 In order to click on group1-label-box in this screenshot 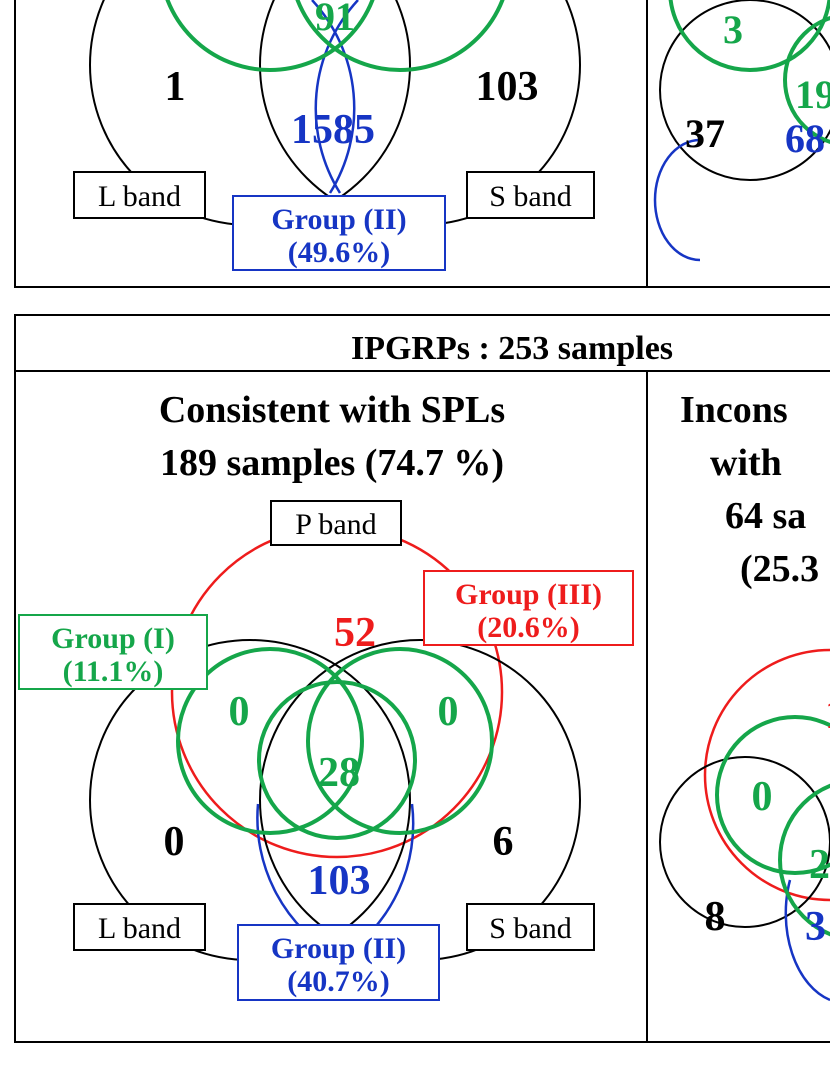, I will do `click(113, 652)`.